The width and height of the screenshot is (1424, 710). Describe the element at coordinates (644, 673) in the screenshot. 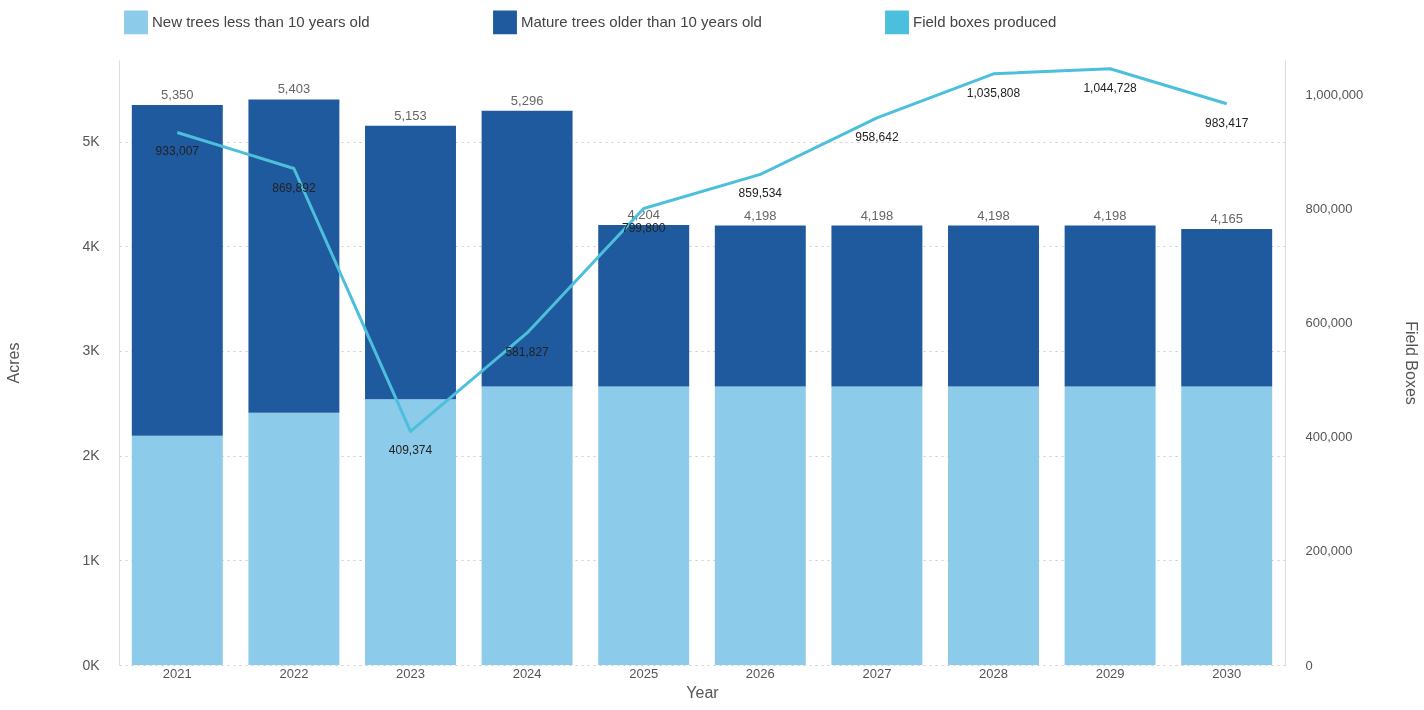

I see `x-tick-label: 2025` at that location.